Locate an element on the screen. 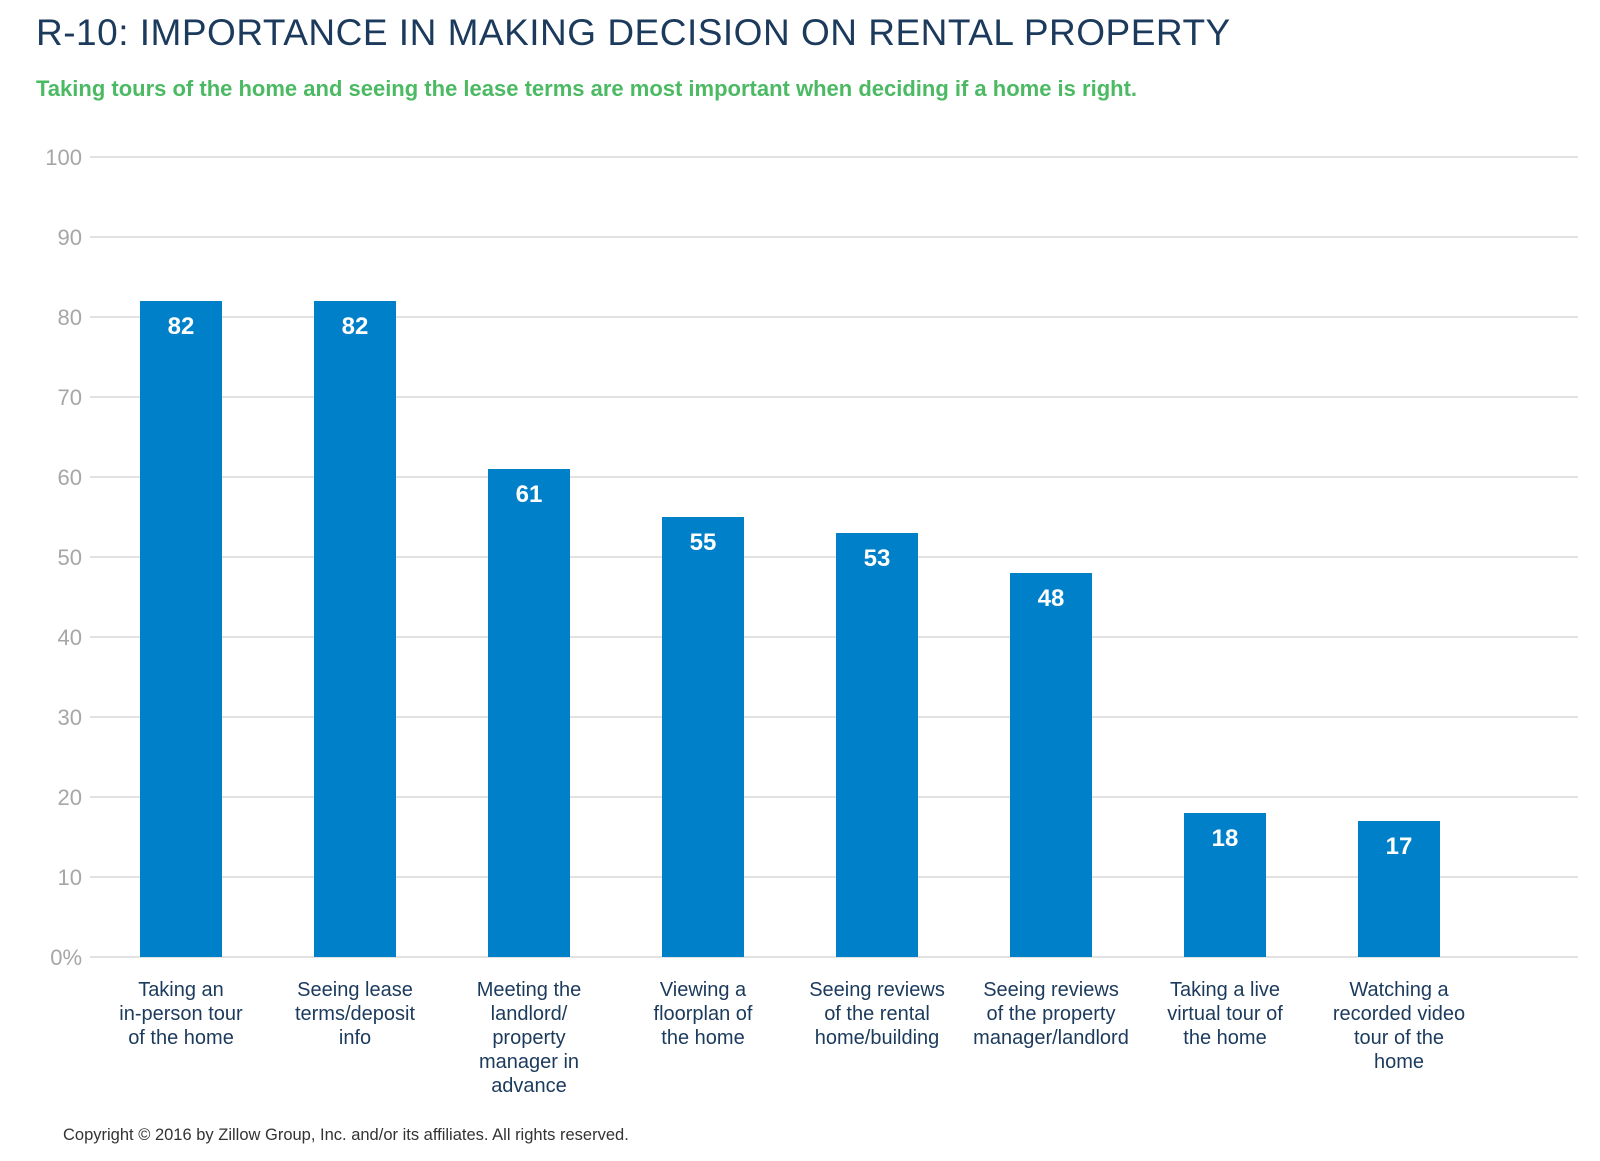 This screenshot has height=1161, width=1600. x-category-label-line: Watching a is located at coordinates (1399, 990).